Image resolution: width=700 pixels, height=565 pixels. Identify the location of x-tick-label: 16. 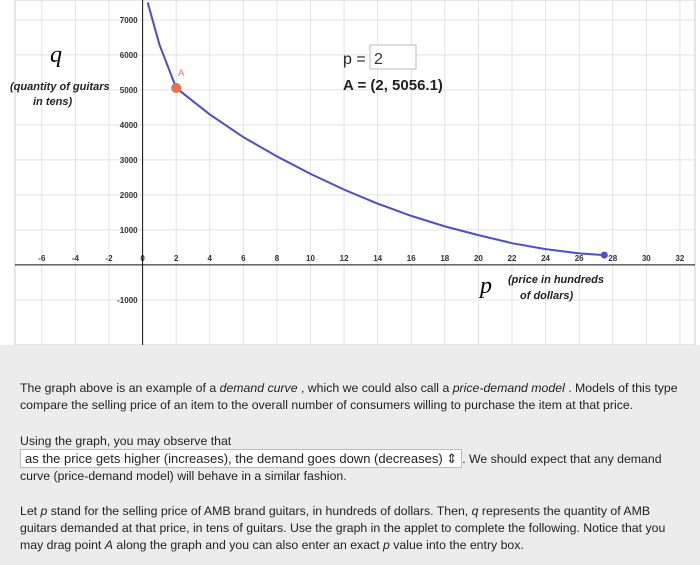
(411, 258).